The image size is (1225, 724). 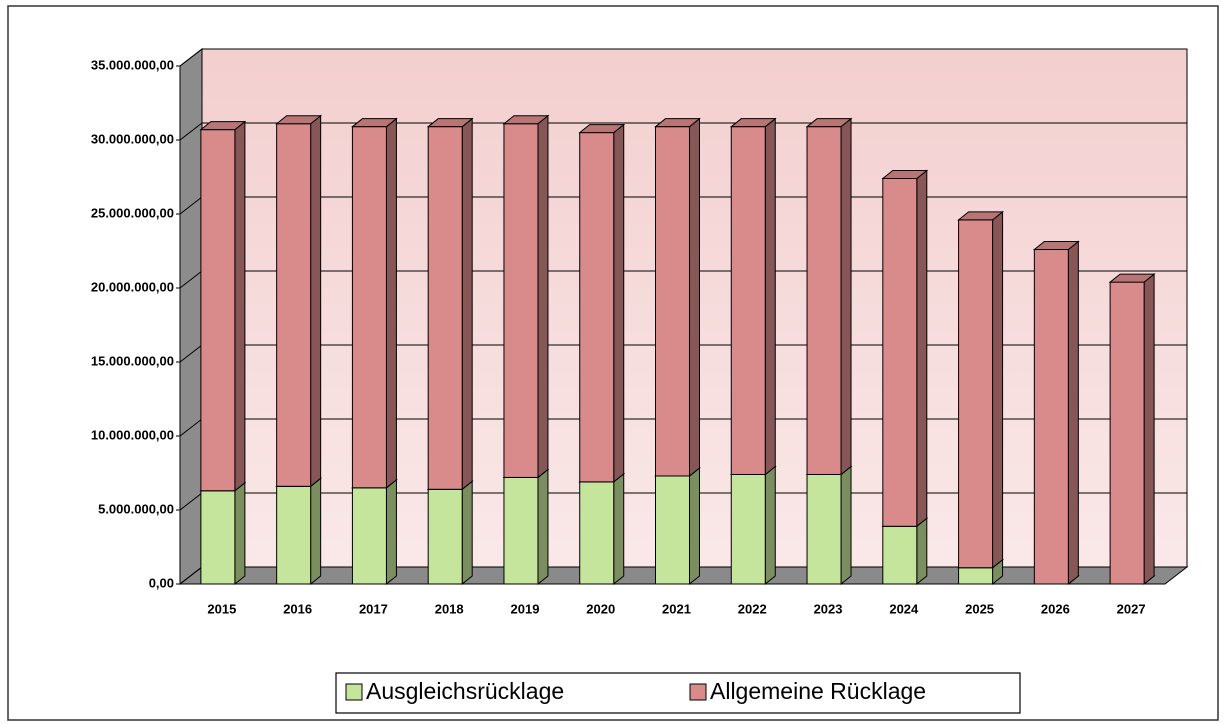 I want to click on legend-label: Ausgleichsrücklage, so click(x=465, y=691).